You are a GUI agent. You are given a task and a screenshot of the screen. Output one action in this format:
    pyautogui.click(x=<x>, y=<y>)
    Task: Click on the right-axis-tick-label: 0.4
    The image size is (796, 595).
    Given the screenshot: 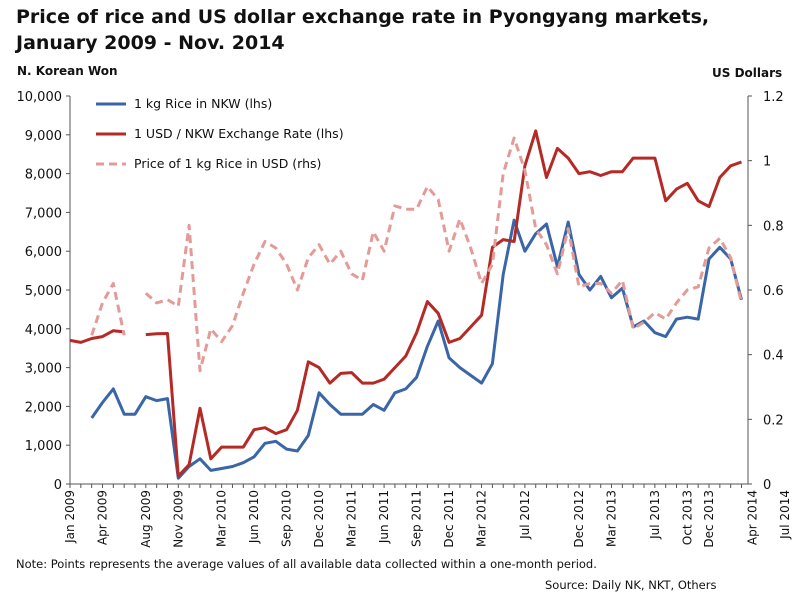 What is the action you would take?
    pyautogui.click(x=773, y=356)
    